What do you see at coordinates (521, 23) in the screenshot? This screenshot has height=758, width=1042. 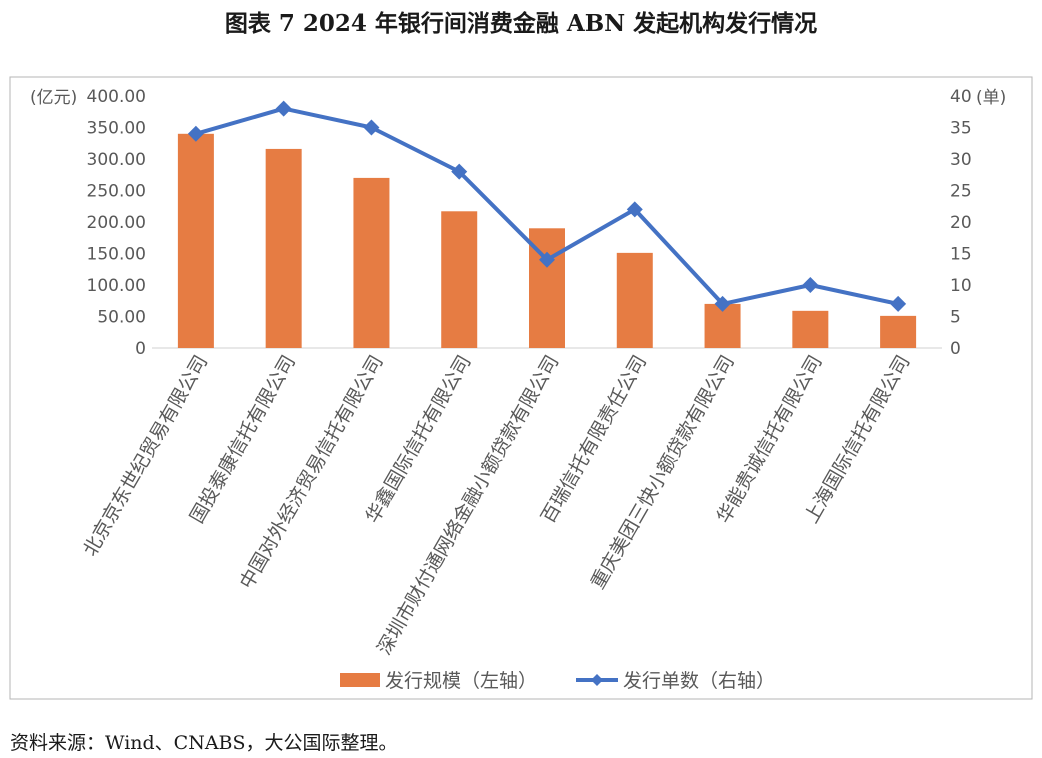 I see `chart-title: 图表 7 2024 年银行间消费金融 ABN 发起机构发行情况` at bounding box center [521, 23].